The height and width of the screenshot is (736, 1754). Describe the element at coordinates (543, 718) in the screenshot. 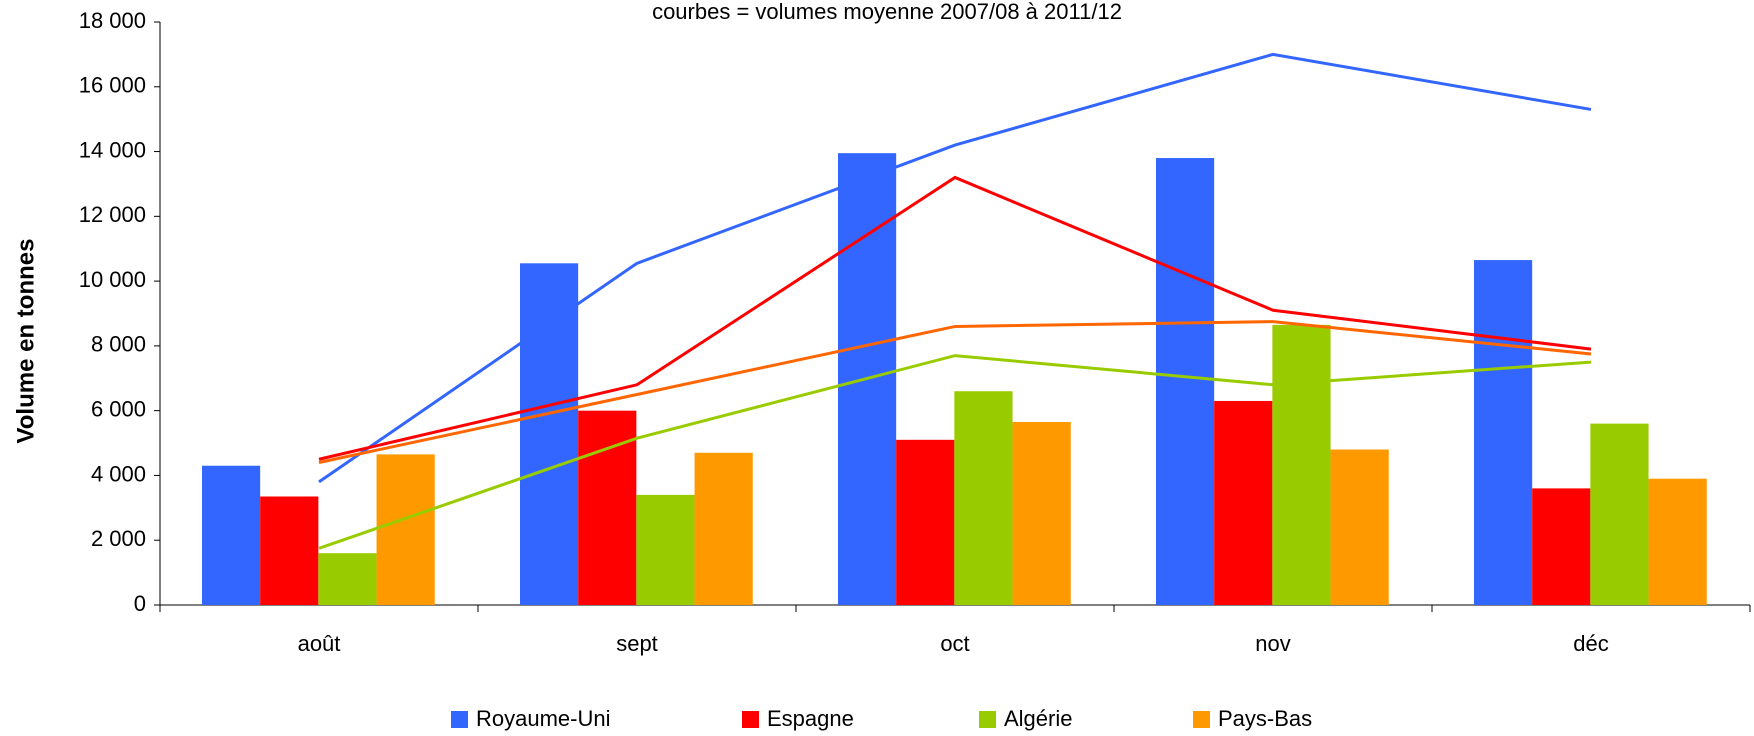

I see `legend-label: Royaume-Uni` at that location.